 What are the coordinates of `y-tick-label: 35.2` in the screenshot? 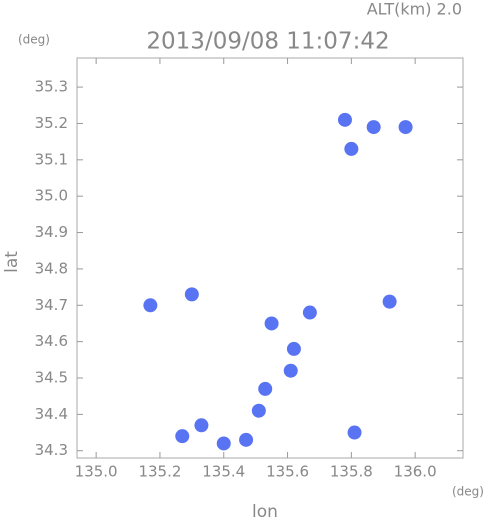 It's located at (51, 123).